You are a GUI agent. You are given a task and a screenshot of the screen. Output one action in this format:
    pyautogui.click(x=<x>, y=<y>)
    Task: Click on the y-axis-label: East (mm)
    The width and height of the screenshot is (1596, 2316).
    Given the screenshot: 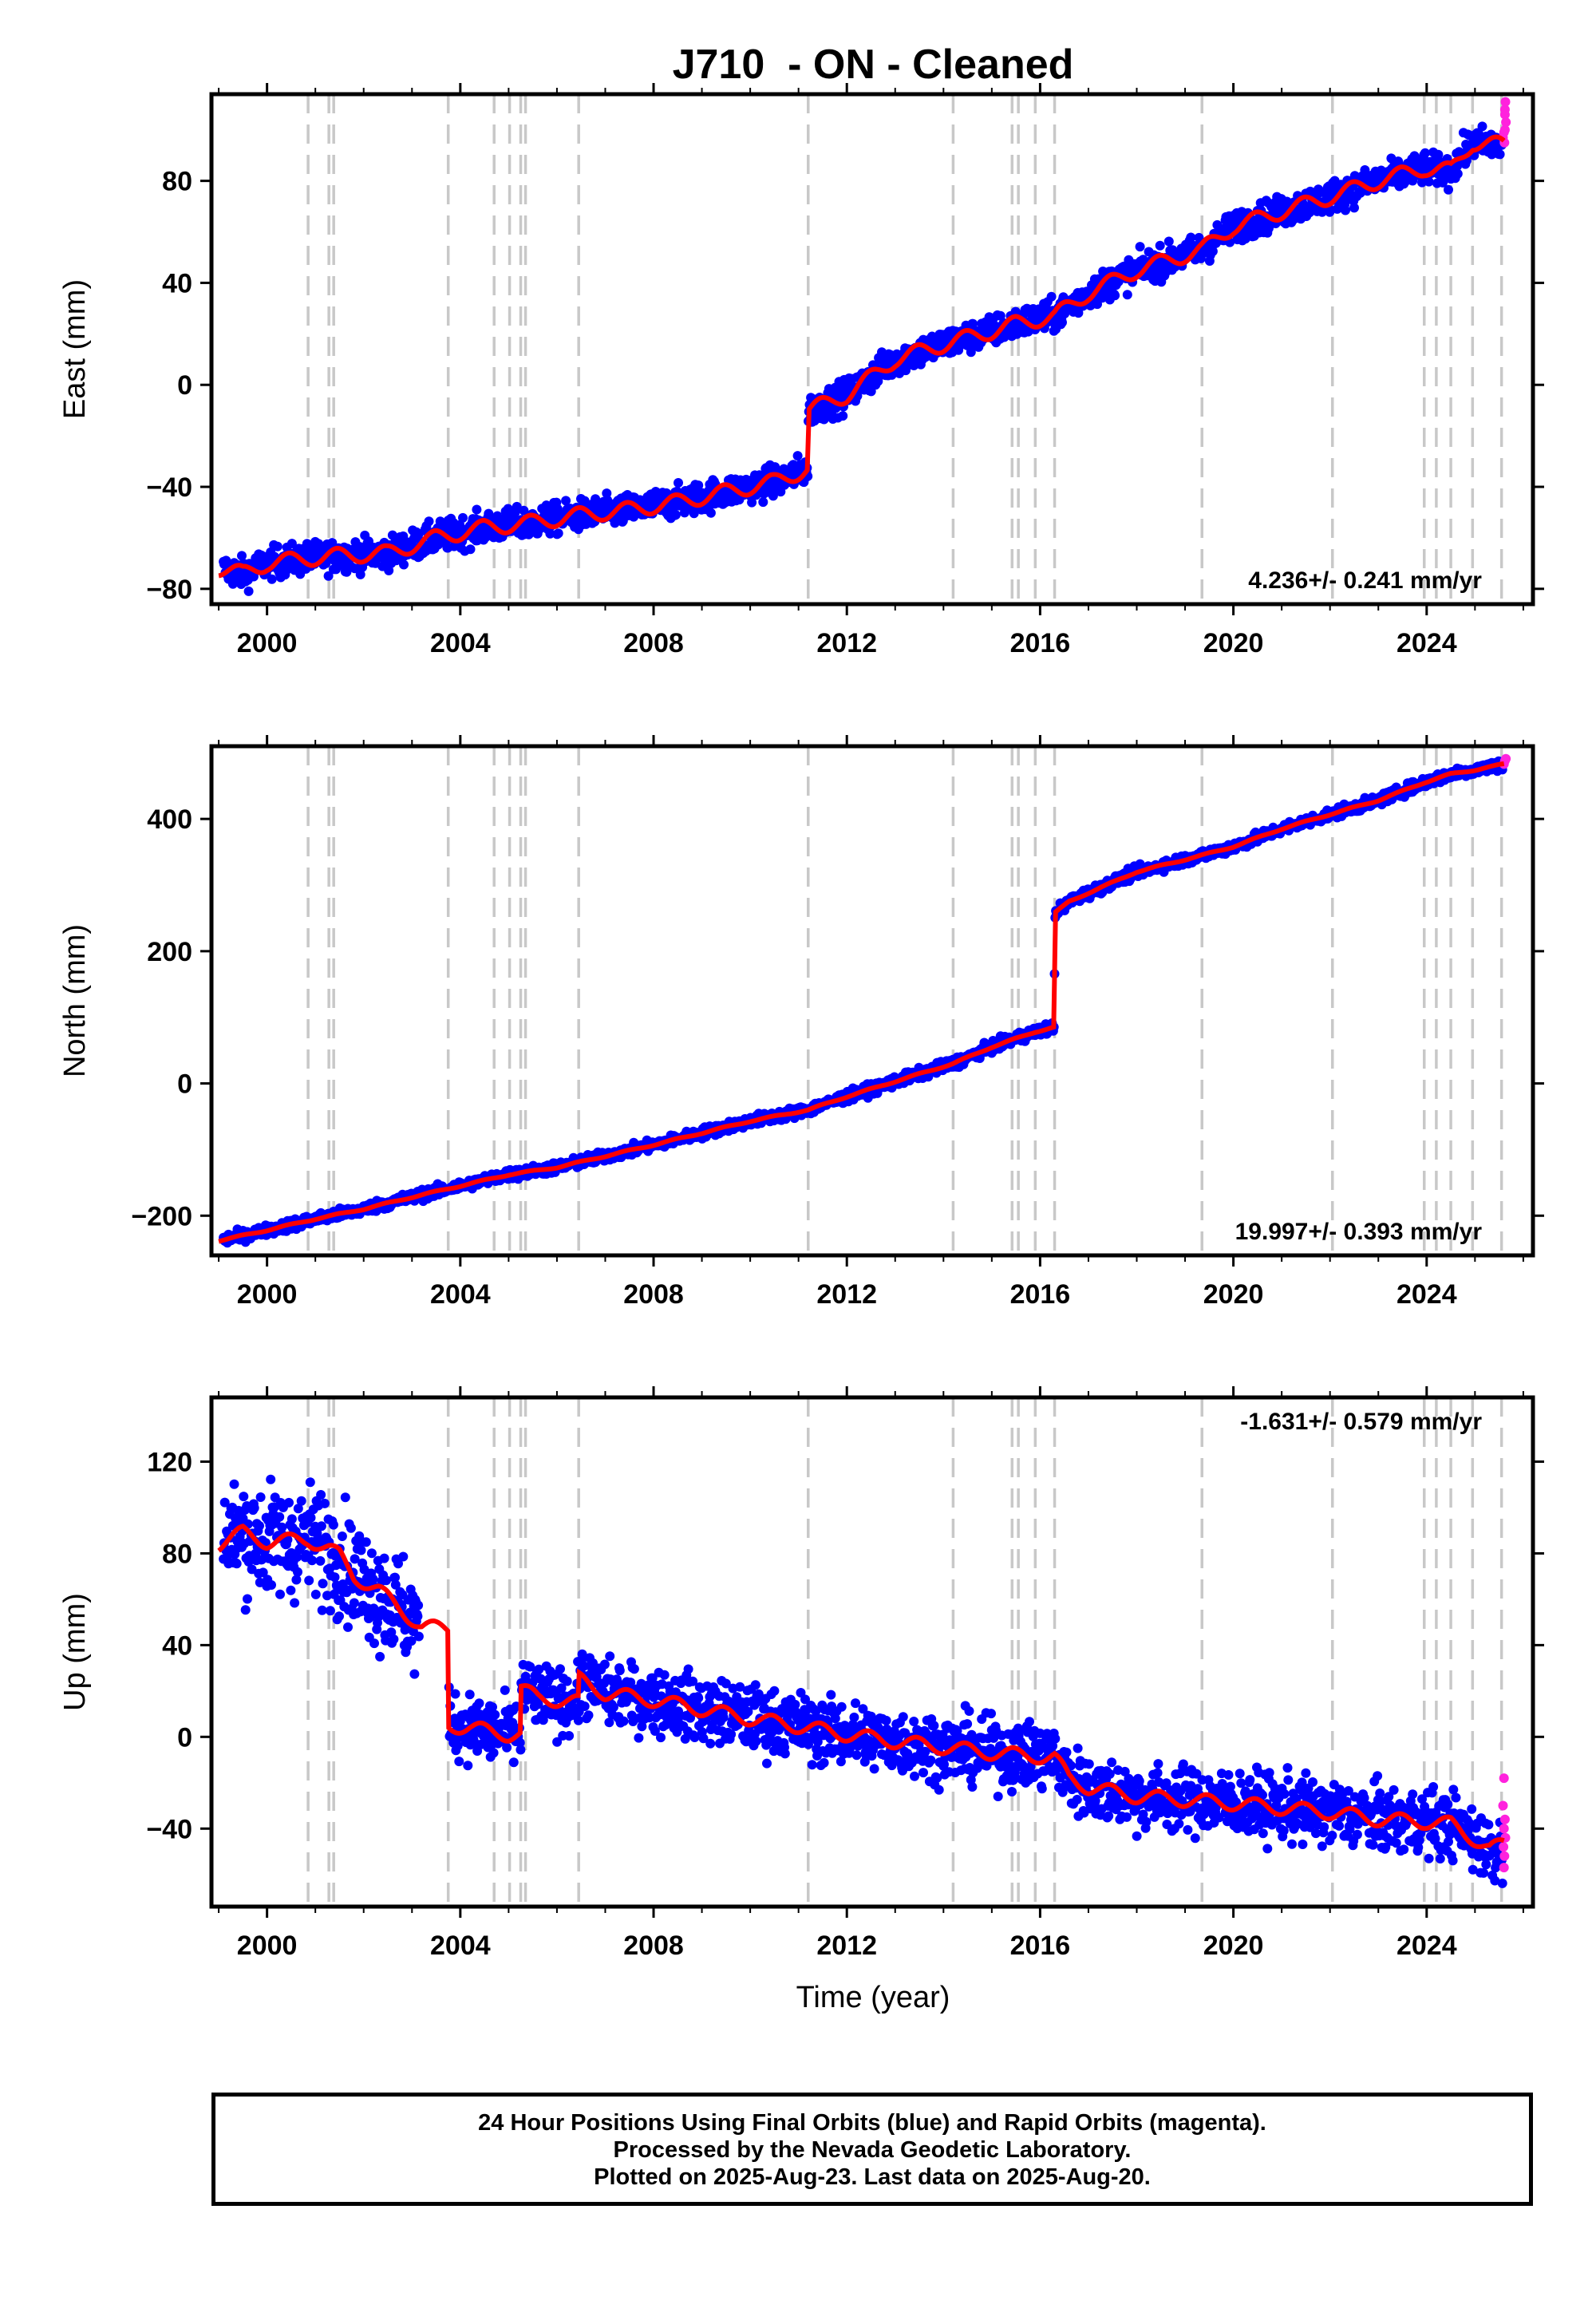 What is the action you would take?
    pyautogui.click(x=75, y=349)
    